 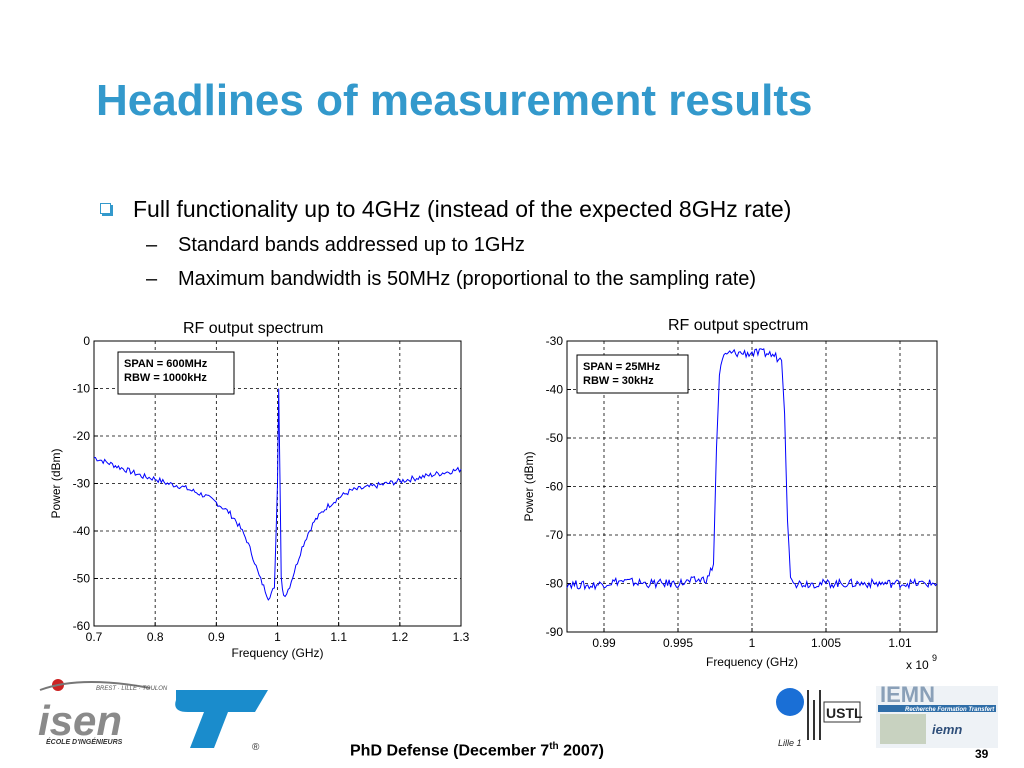 I want to click on chart-left-title: RF output spectrum, so click(x=253, y=328).